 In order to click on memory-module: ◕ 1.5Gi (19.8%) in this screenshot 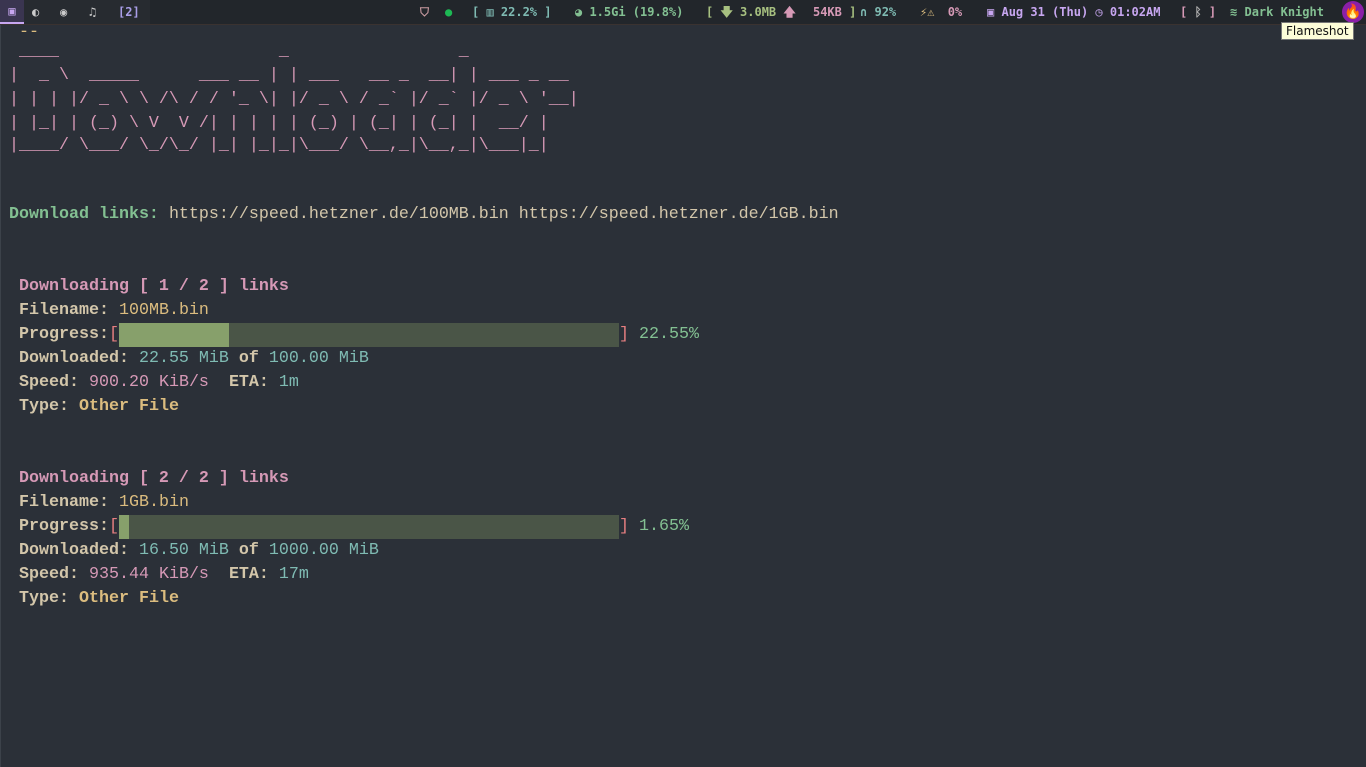, I will do `click(629, 12)`.